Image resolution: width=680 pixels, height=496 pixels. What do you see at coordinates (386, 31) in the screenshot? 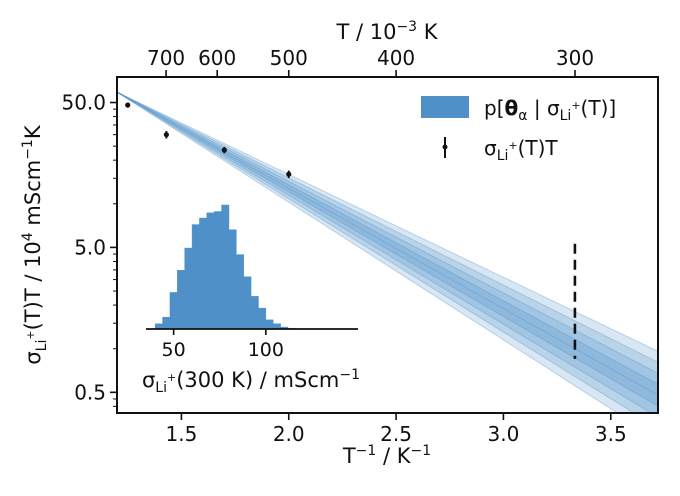
I see `top-x-axis-label: T / 10−3 K` at bounding box center [386, 31].